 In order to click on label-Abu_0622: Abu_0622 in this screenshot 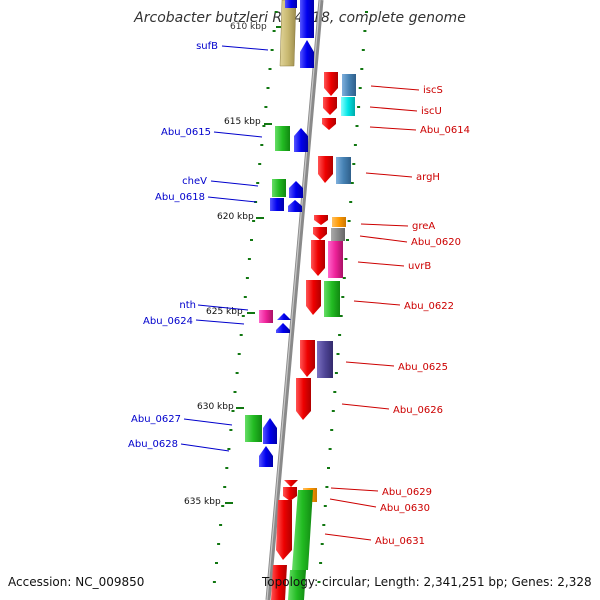, I will do `click(429, 306)`.